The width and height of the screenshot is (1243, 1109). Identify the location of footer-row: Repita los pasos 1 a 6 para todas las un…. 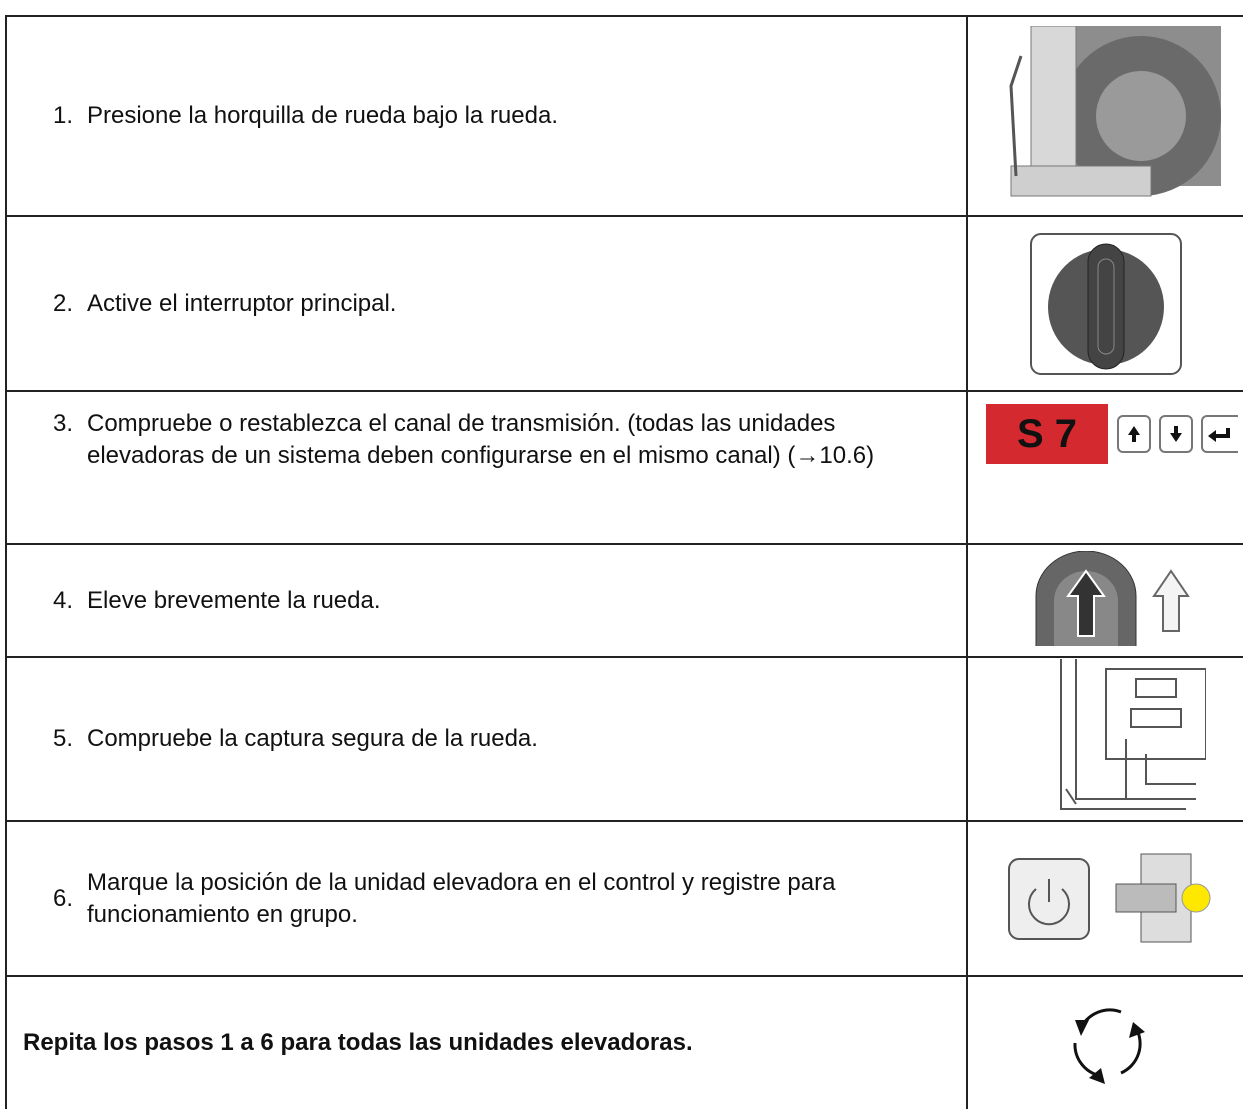
(624, 1042).